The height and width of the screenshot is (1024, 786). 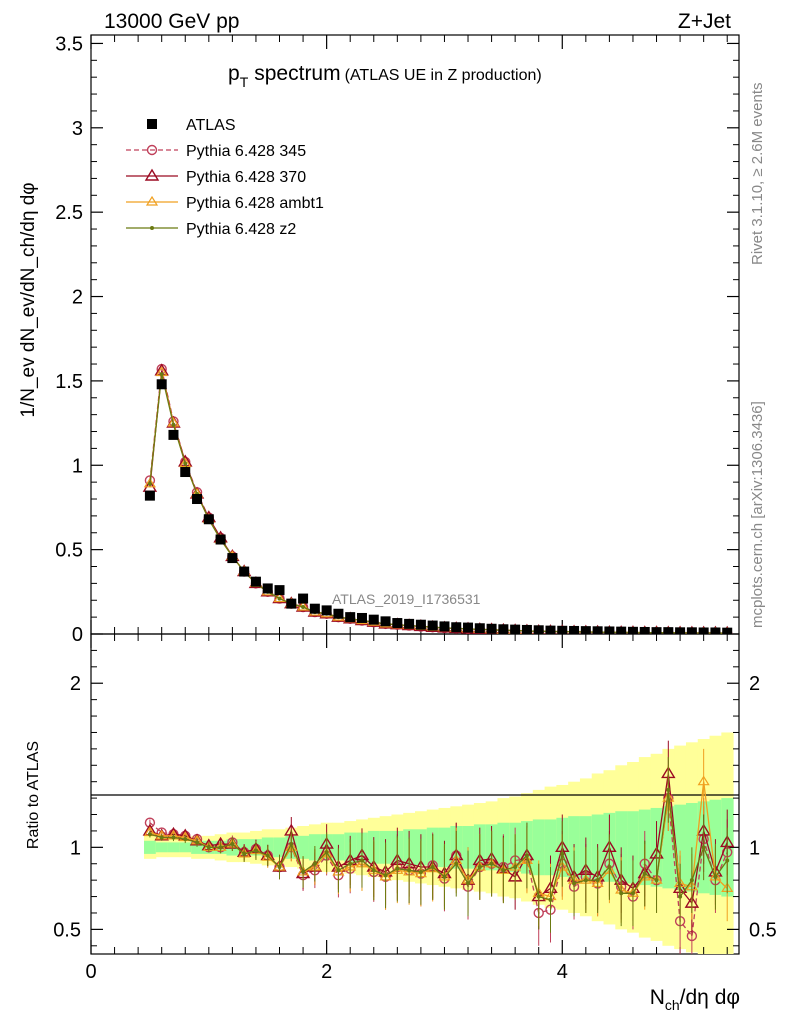 I want to click on mcplots-label: mcplots.cern.ch [arXiv:1306.3436], so click(x=757, y=514).